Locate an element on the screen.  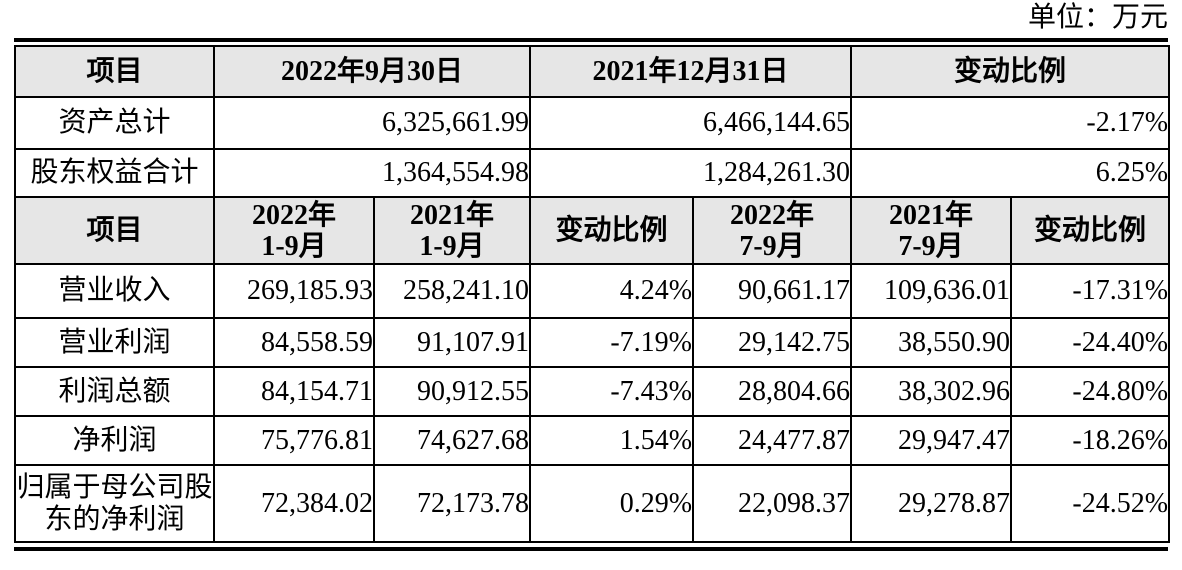
summary-header-item: 项目 is located at coordinates (114, 71).